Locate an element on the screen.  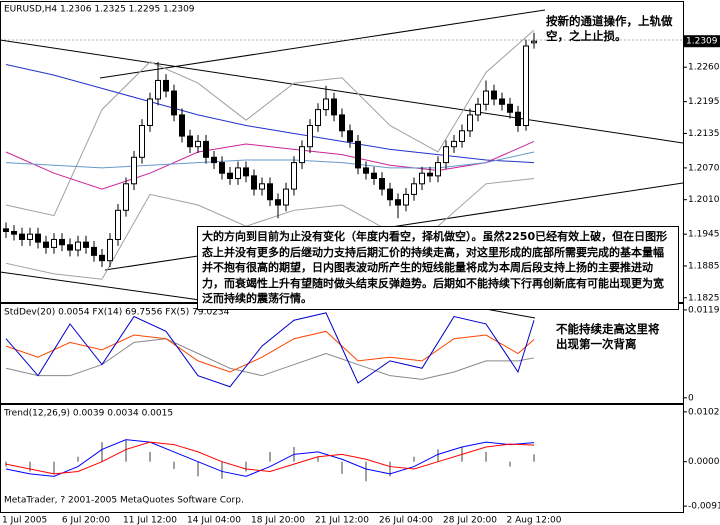
x-tick-label: 14 Jul 04:00 is located at coordinates (214, 520).